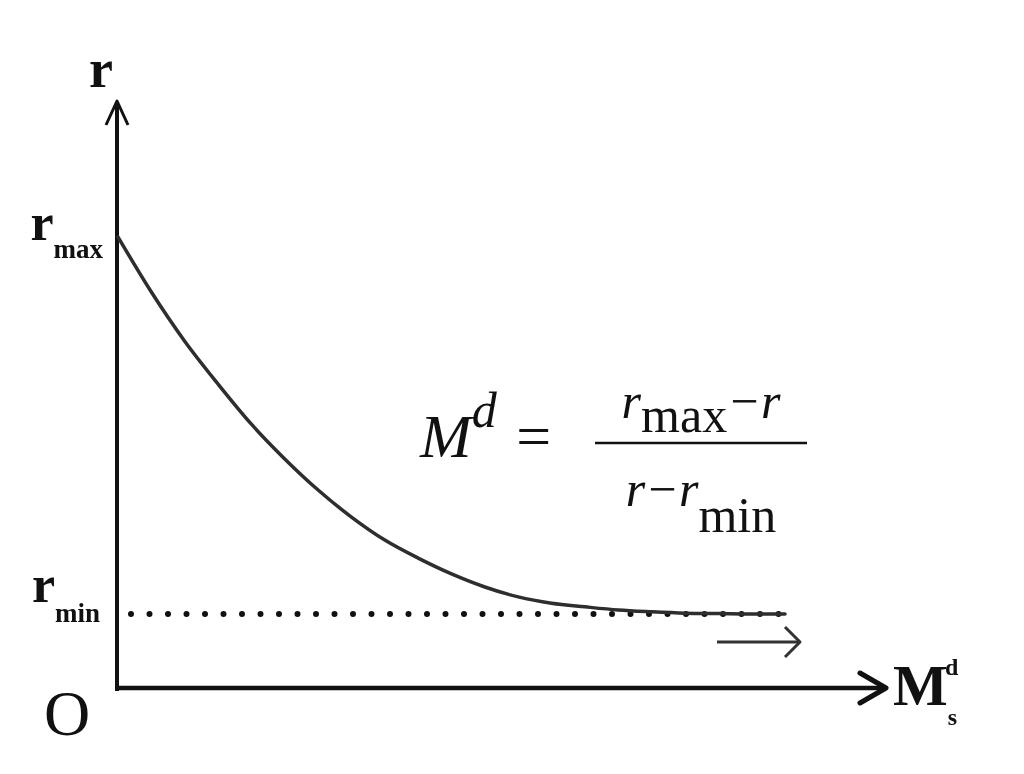  Describe the element at coordinates (65, 592) in the screenshot. I see `ref-line-label: r$_{min}$` at that location.